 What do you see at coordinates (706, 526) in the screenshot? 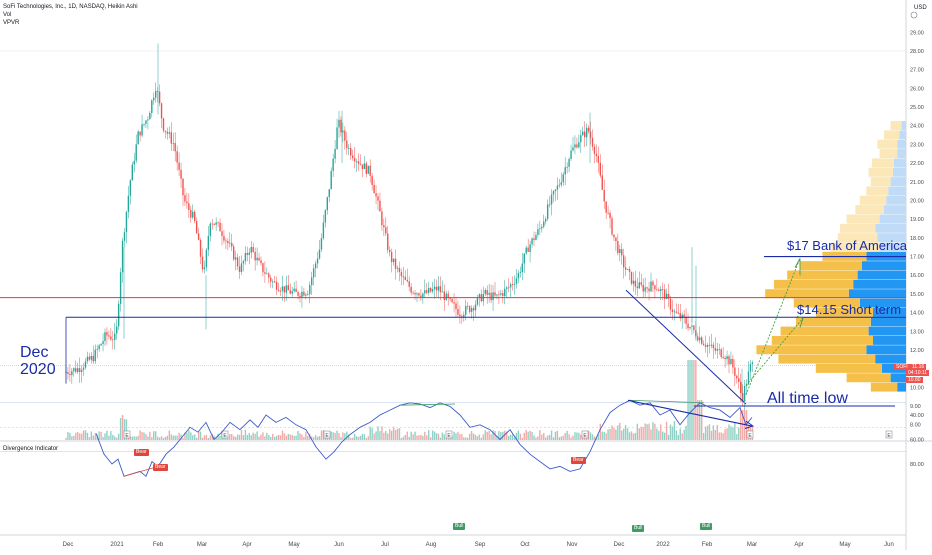
I see `bull-badge: Bull` at bounding box center [706, 526].